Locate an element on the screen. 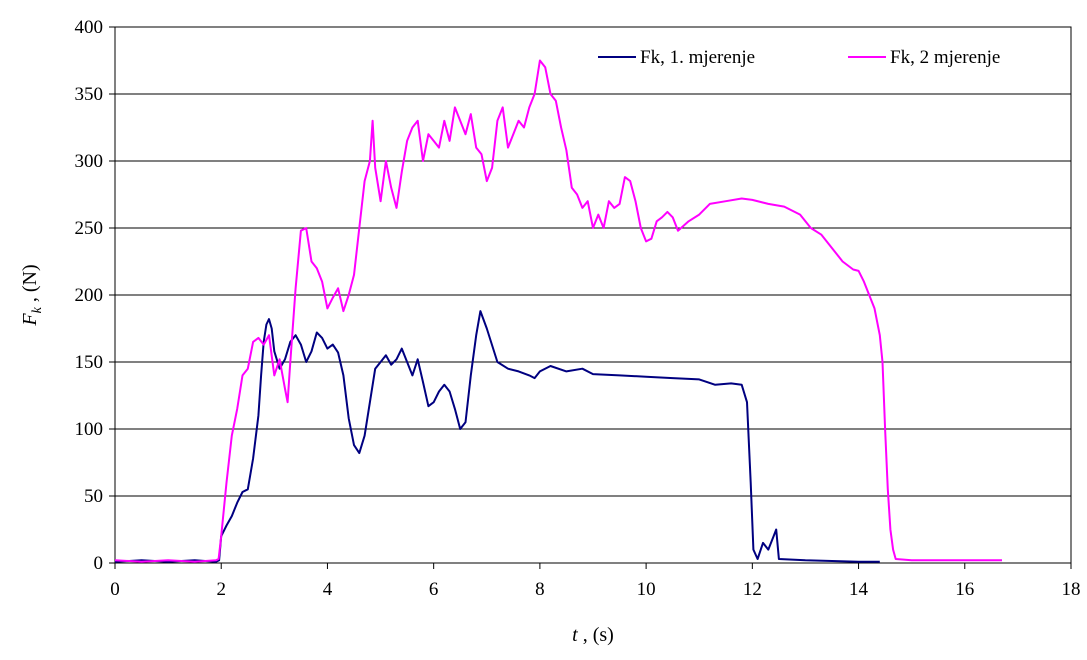  x-tick-label-8: 8 is located at coordinates (540, 589).